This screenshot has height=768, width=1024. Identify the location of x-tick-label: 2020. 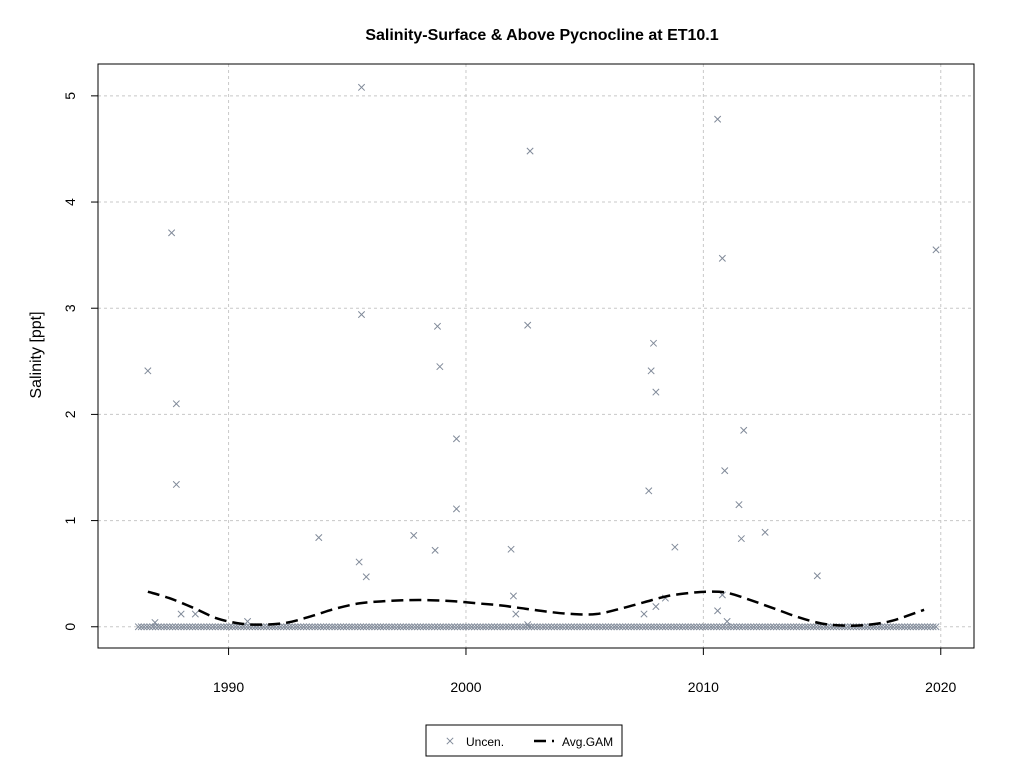
(940, 687).